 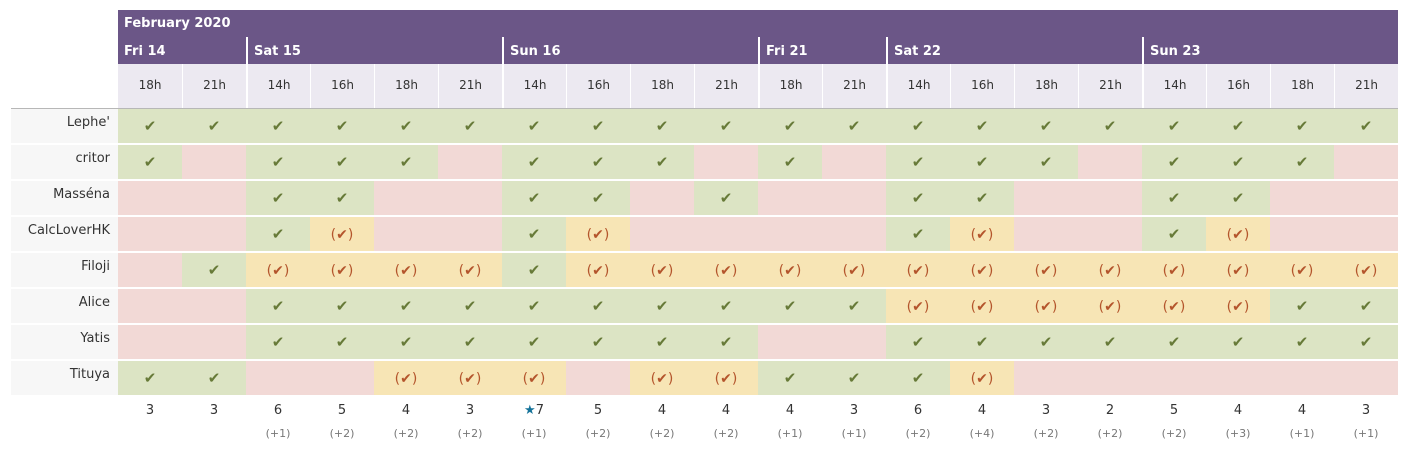 I want to click on participant-name: Alice, so click(x=64, y=306).